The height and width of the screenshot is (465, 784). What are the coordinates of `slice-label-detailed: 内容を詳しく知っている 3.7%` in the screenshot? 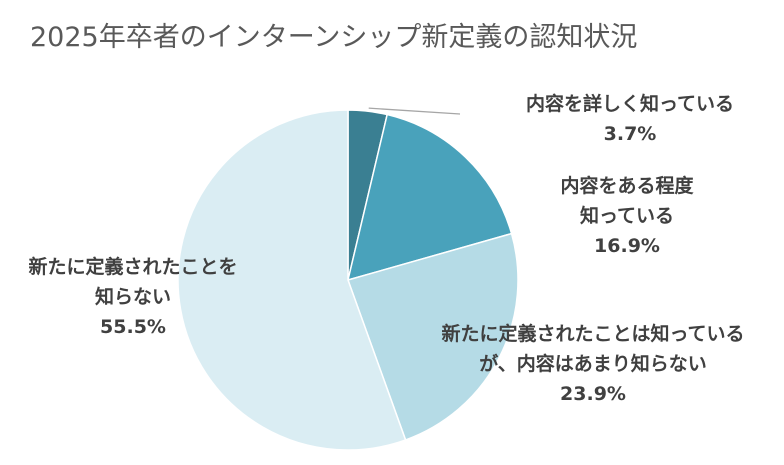 It's located at (630, 118).